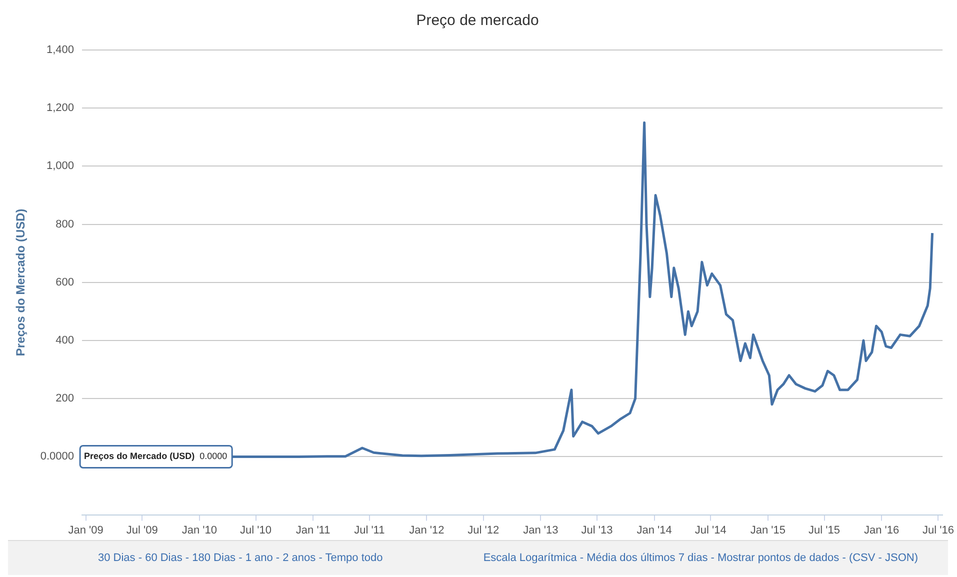 This screenshot has width=957, height=577. What do you see at coordinates (142, 530) in the screenshot?
I see `x-tick-label: Jul '09` at bounding box center [142, 530].